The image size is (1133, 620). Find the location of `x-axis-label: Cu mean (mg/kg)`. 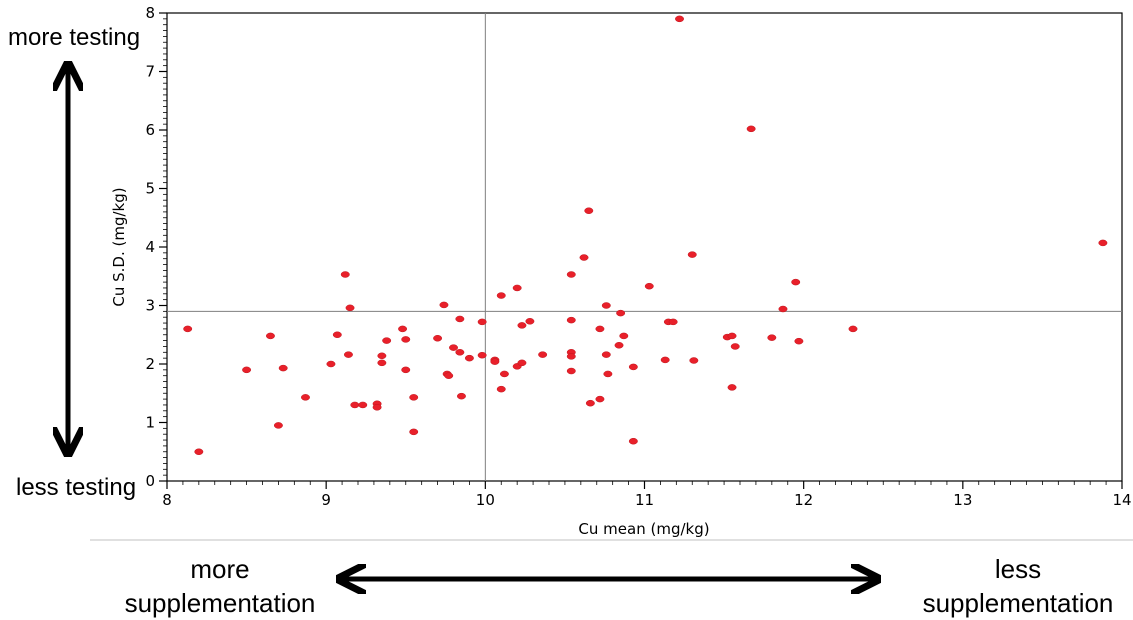

x-axis-label: Cu mean (mg/kg) is located at coordinates (643, 529).